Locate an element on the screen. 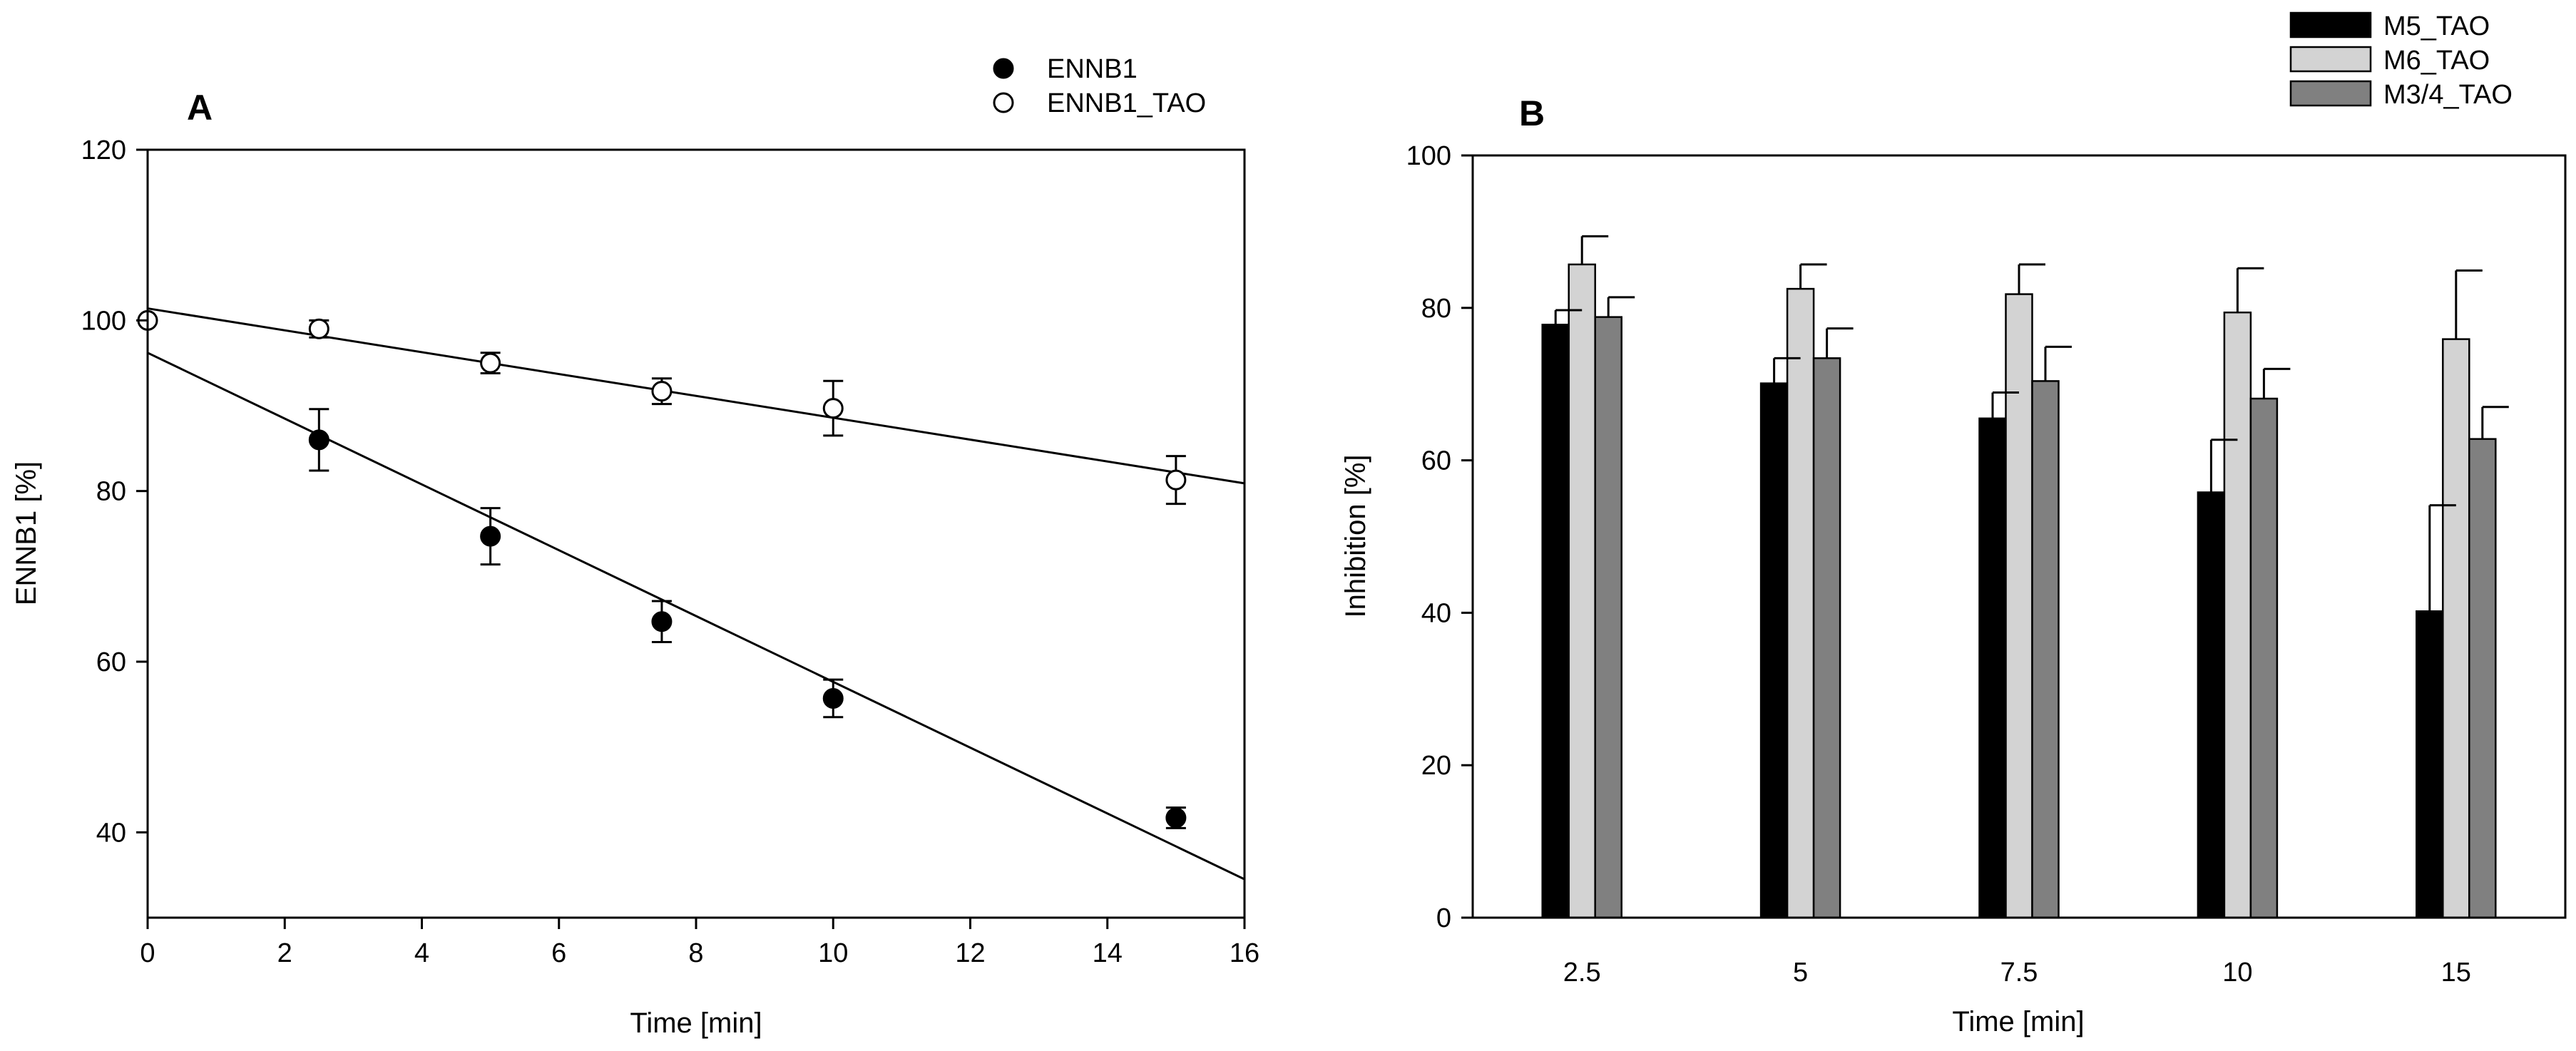  x-tick-label: 14 is located at coordinates (1108, 953).